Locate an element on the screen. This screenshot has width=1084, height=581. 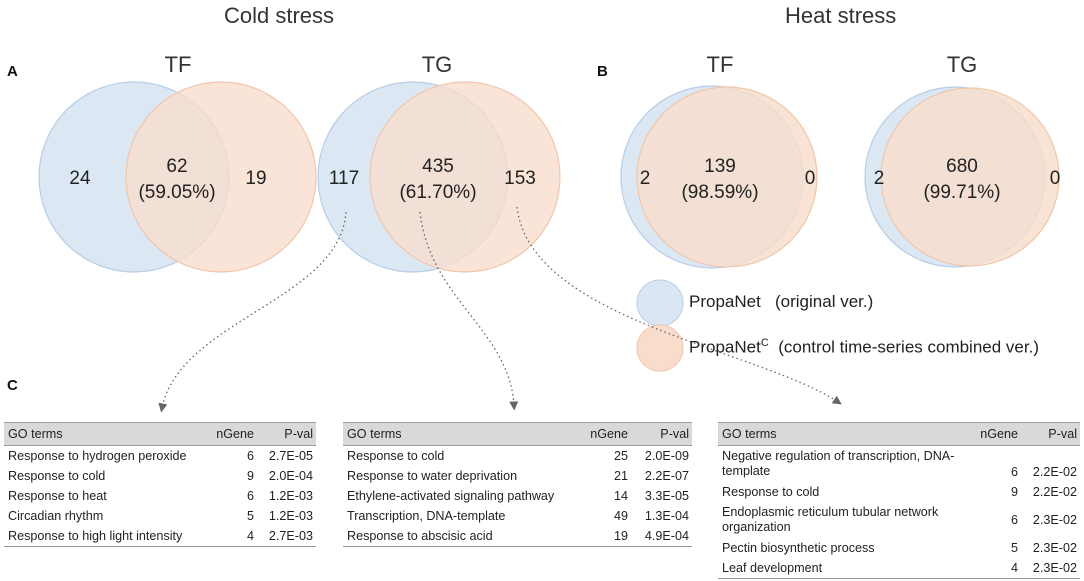
heat-stress-heading: Heat stress is located at coordinates (841, 15).